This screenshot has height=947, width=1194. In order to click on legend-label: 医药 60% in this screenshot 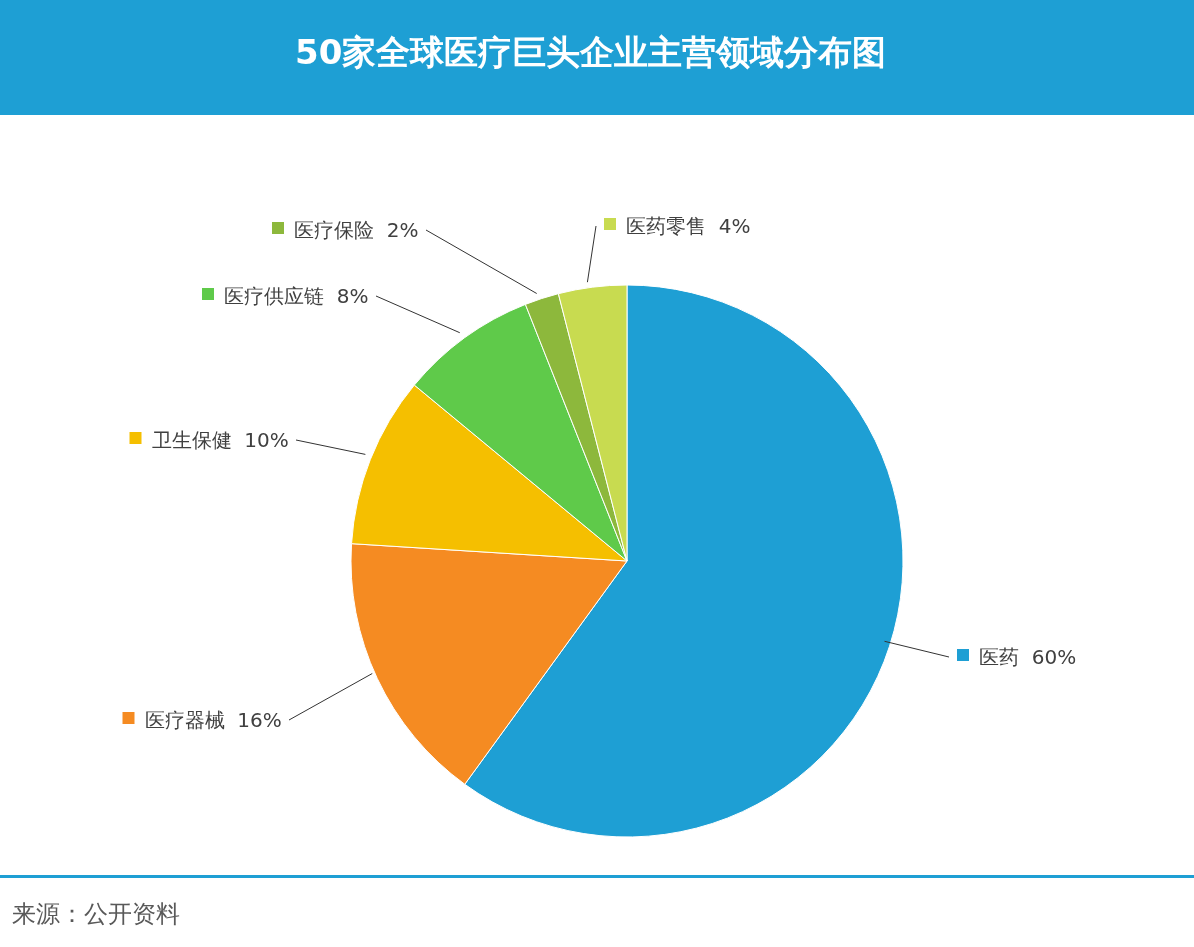, I will do `click(1028, 657)`.